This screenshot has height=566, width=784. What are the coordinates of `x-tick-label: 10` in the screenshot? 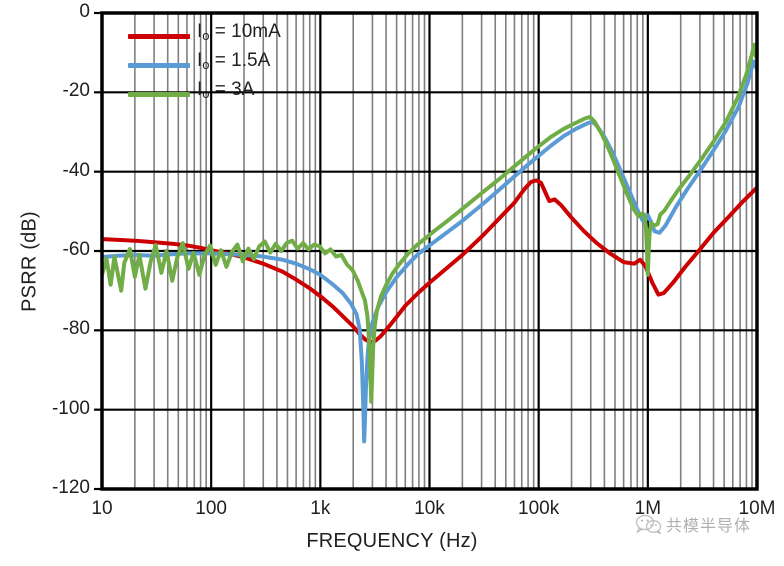 It's located at (102, 508).